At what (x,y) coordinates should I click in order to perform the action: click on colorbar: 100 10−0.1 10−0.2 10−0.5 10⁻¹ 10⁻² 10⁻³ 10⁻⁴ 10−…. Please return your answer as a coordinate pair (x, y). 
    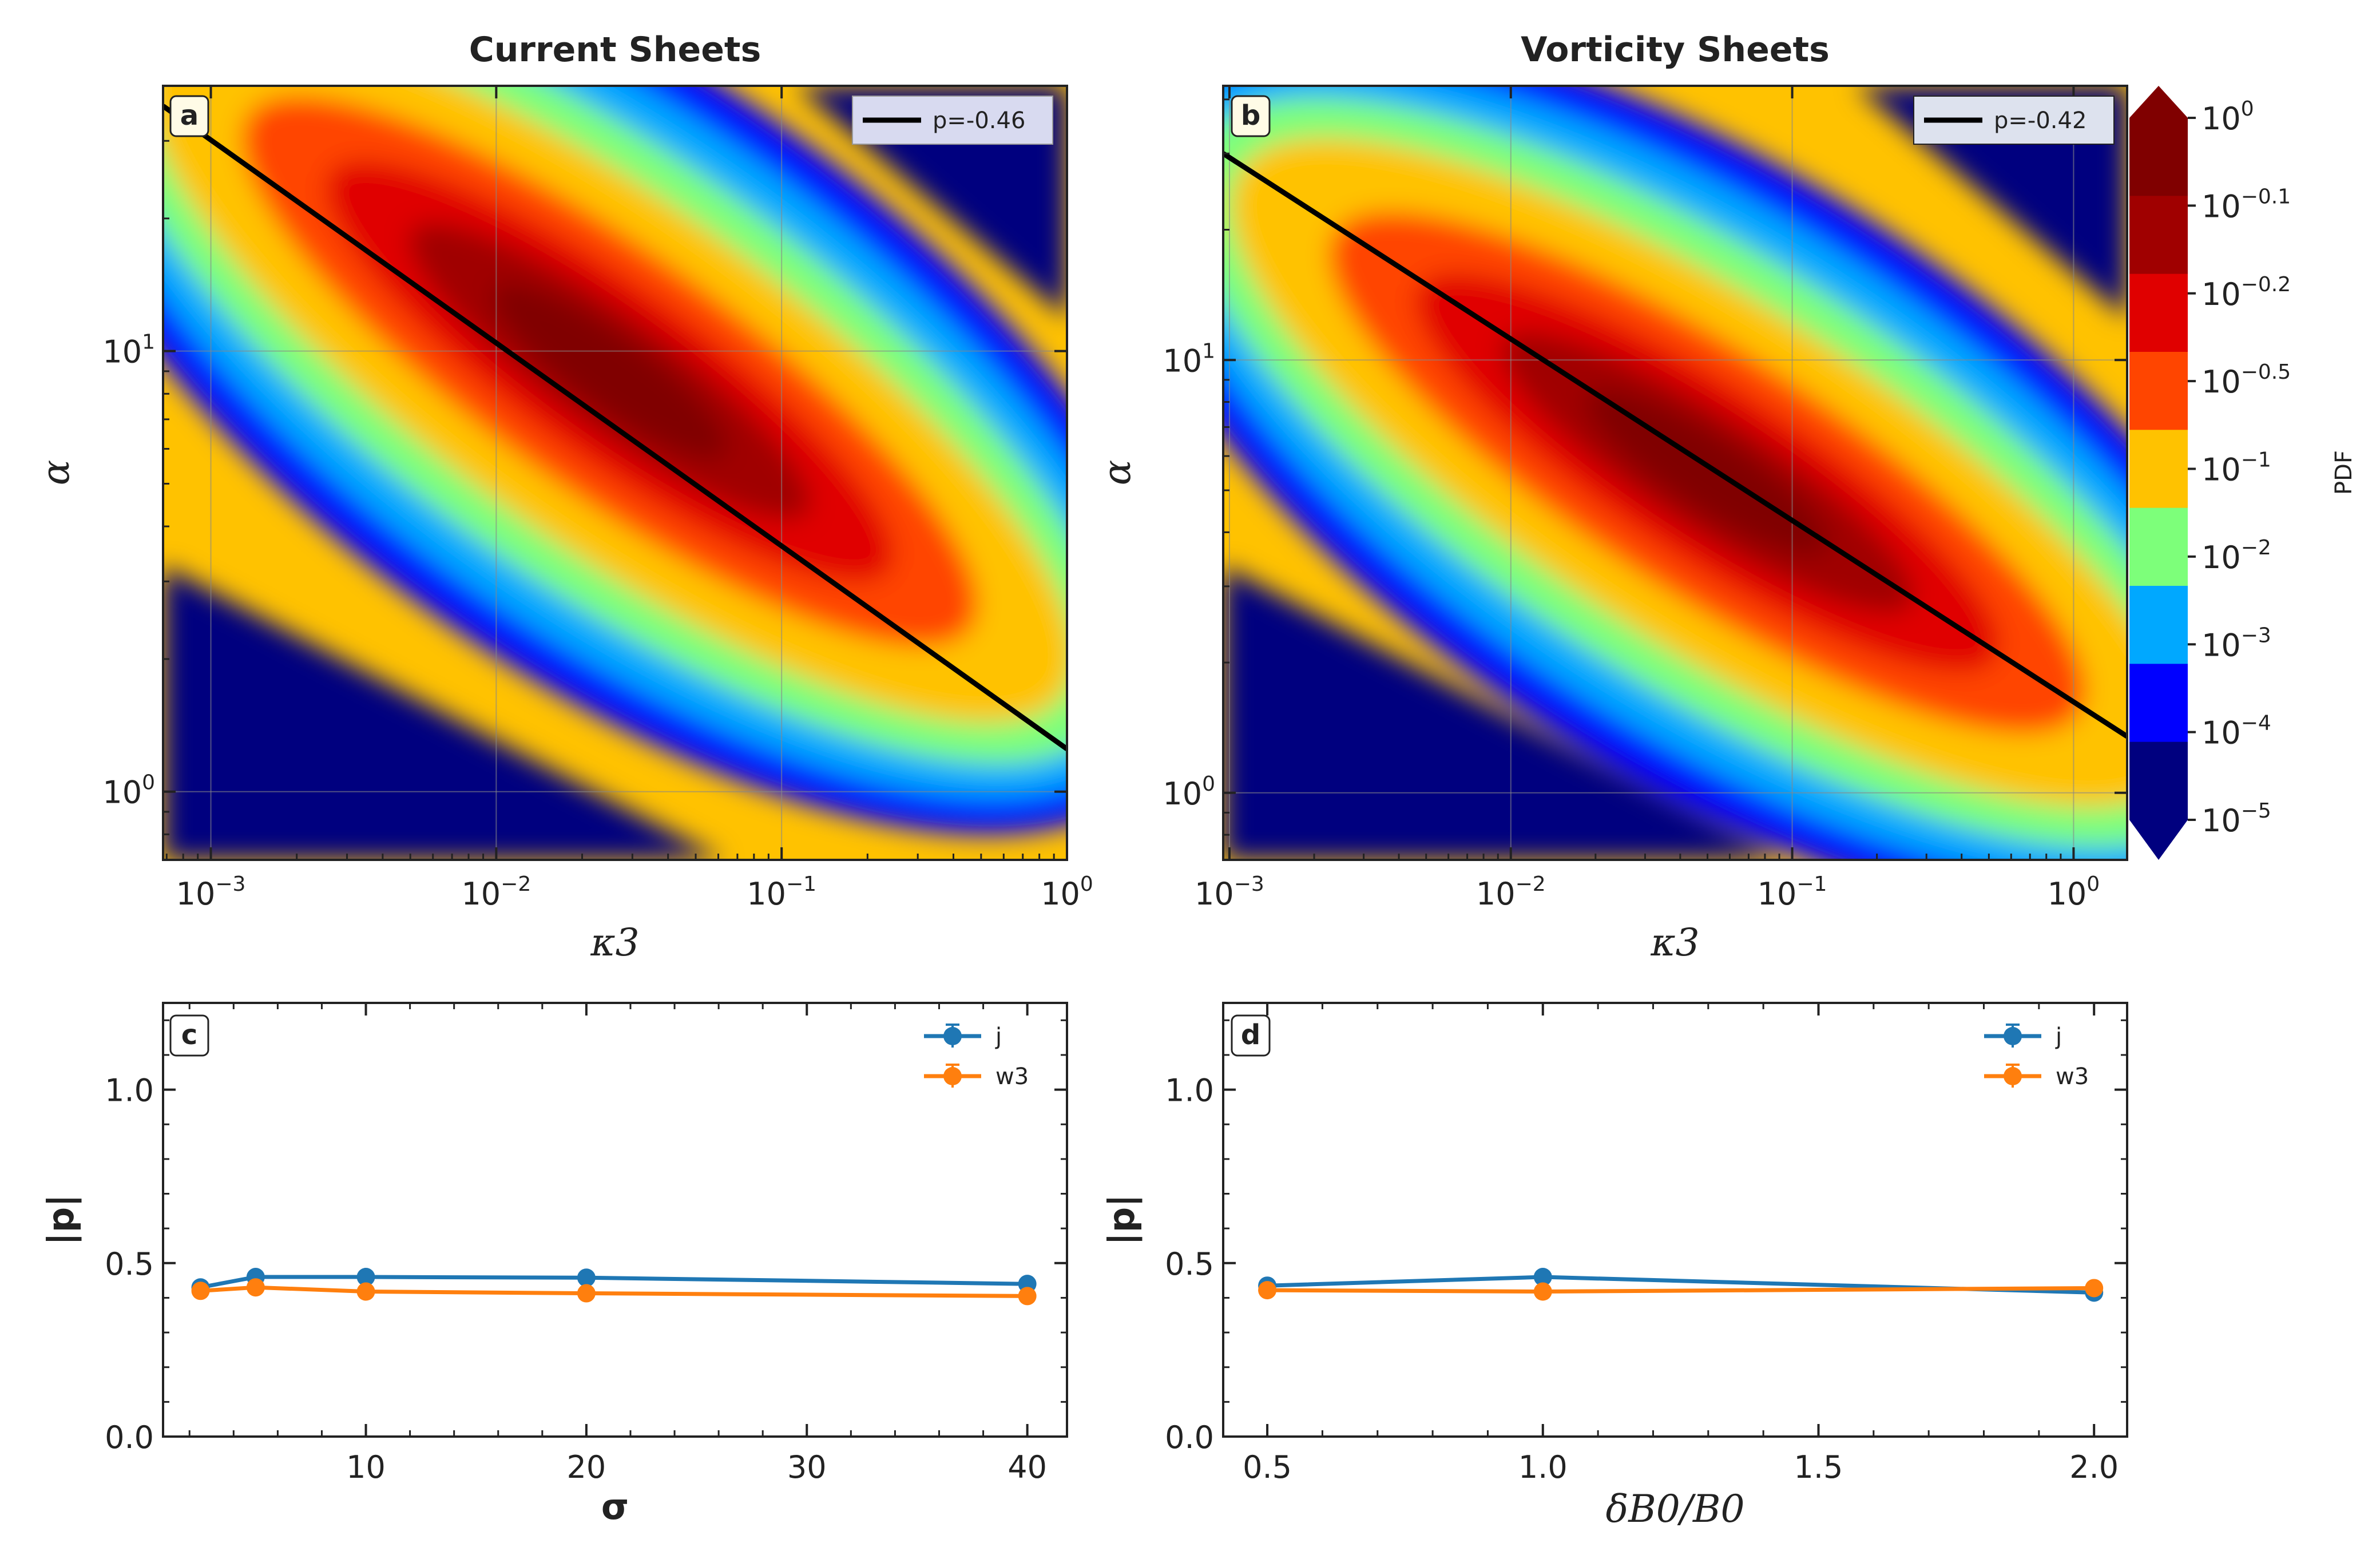
    Looking at the image, I should click on (2243, 473).